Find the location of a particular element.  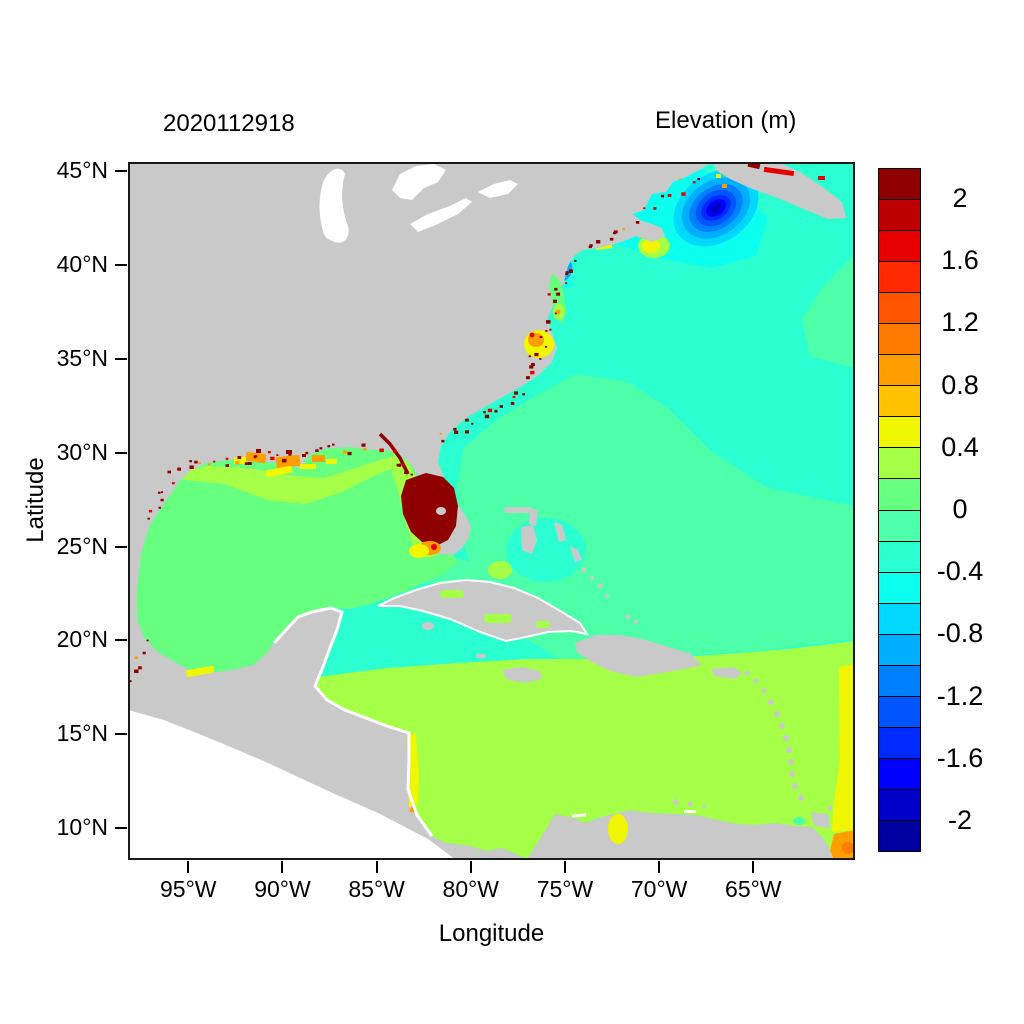

abaco is located at coordinates (533, 517).